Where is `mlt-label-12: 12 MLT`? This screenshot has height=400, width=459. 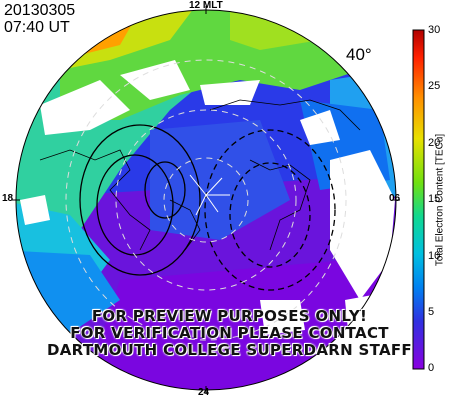 mlt-label-12: 12 MLT is located at coordinates (206, 5).